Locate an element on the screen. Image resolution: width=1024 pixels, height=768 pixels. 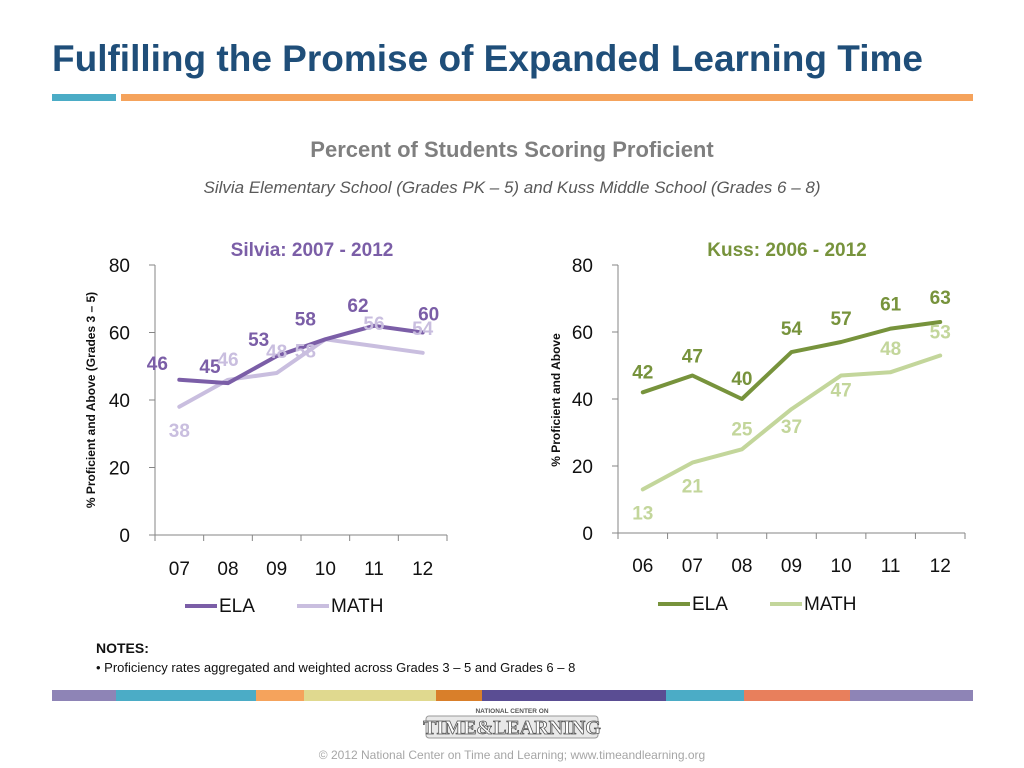
data-label: 57 is located at coordinates (841, 319).